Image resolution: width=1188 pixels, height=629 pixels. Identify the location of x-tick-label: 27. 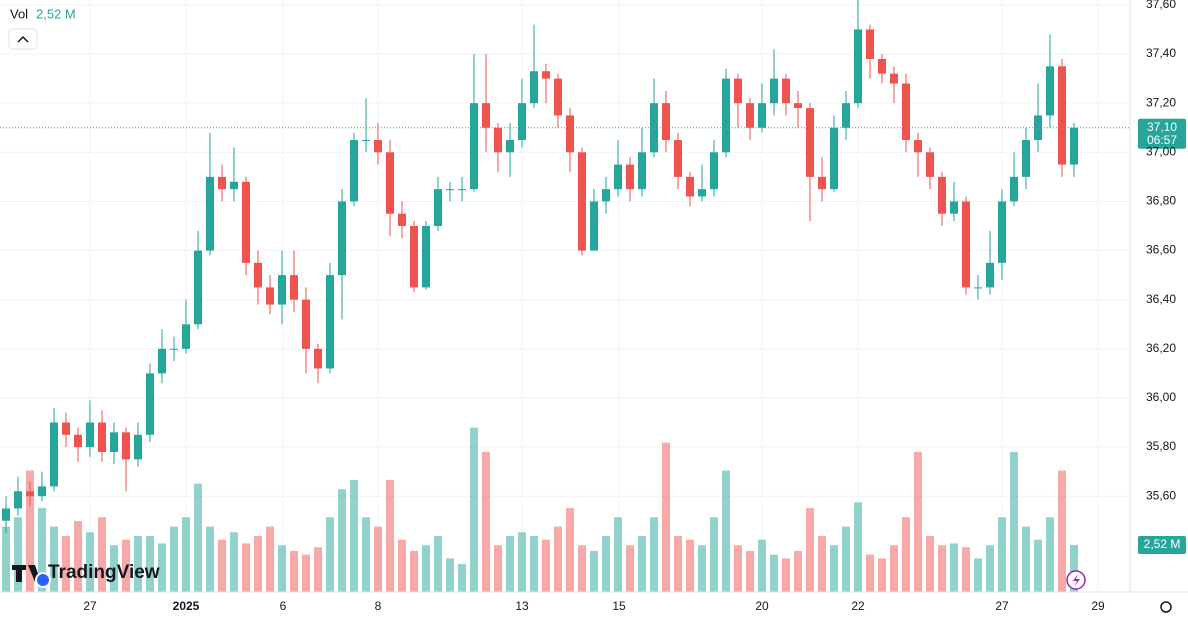
(90, 606).